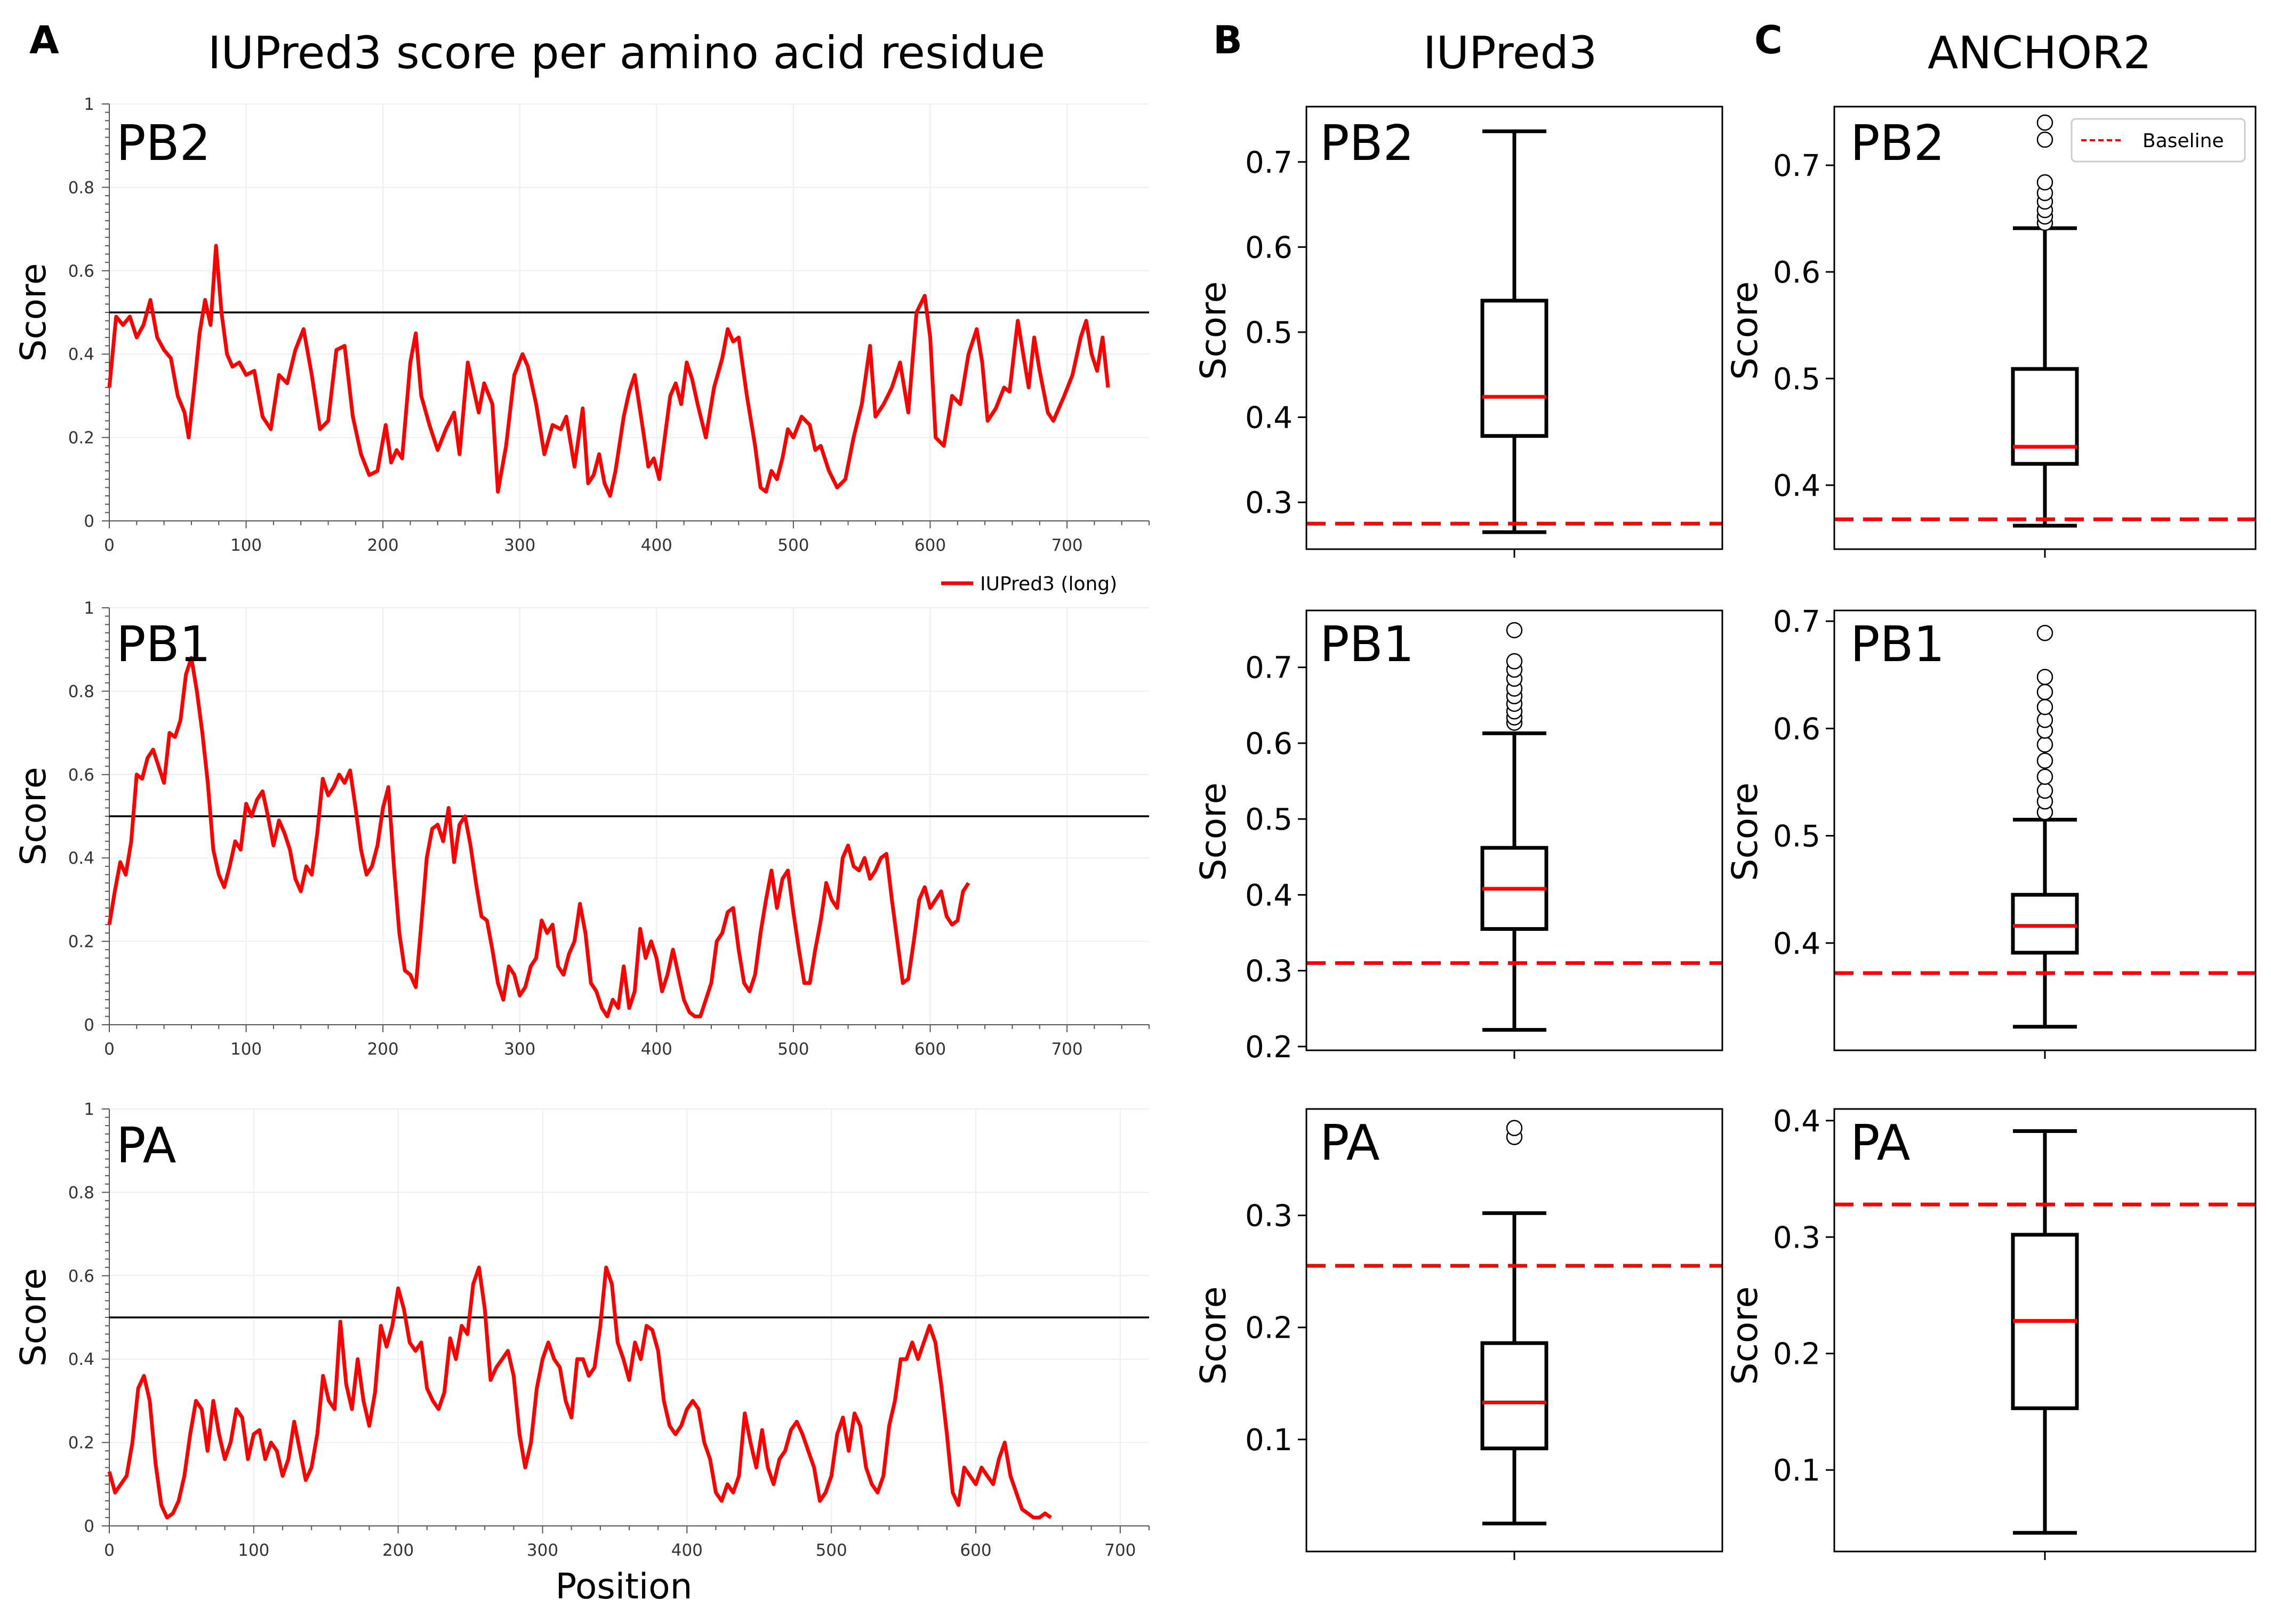 The height and width of the screenshot is (1624, 2271). What do you see at coordinates (624, 1586) in the screenshot?
I see `x-axis-label: Position` at bounding box center [624, 1586].